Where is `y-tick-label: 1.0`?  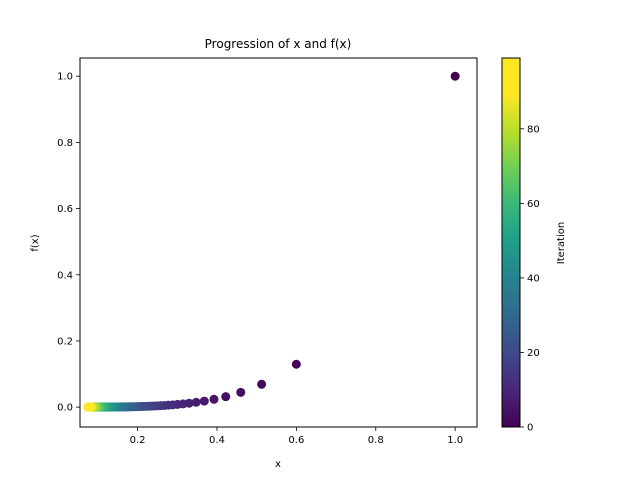
y-tick-label: 1.0 is located at coordinates (65, 77).